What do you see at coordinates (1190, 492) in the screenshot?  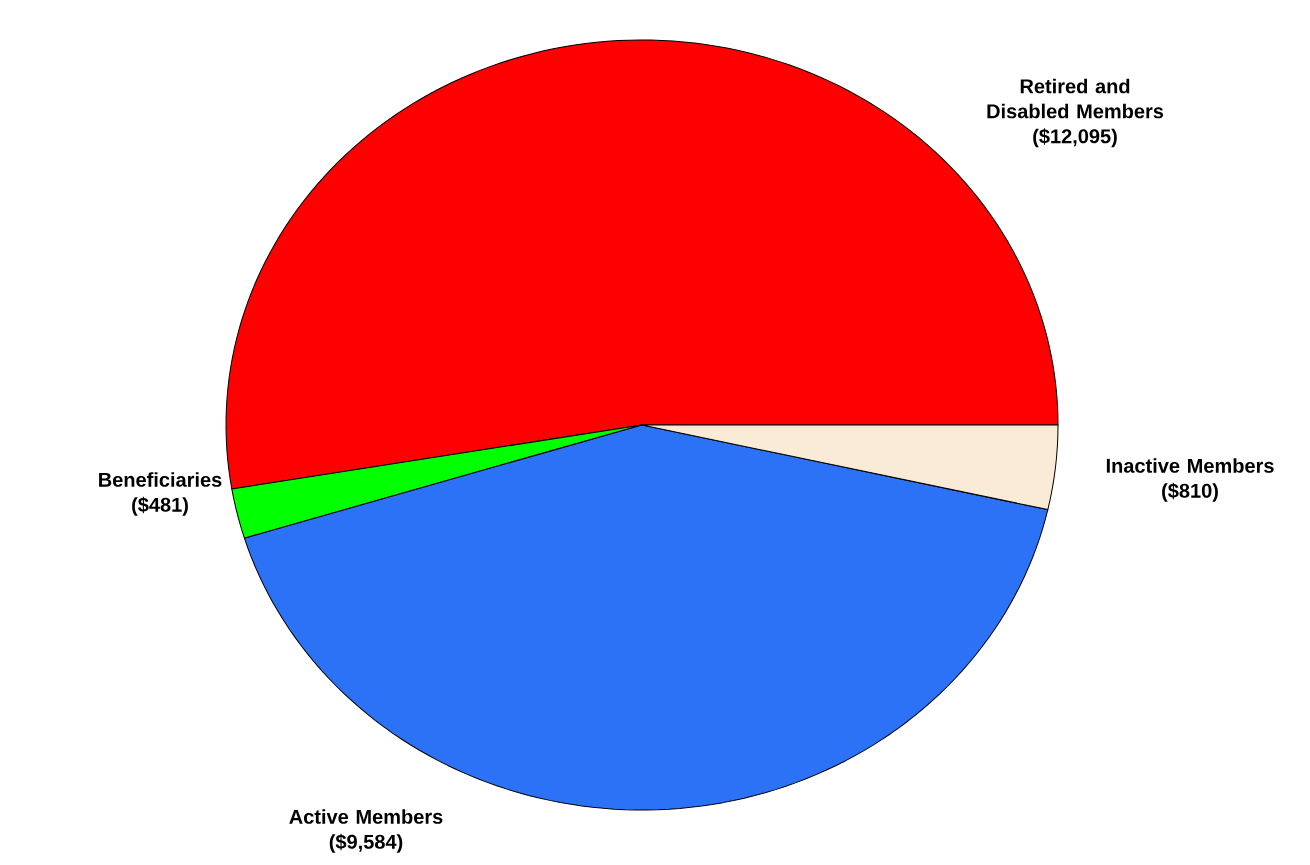 I see `data-label: ($810)` at bounding box center [1190, 492].